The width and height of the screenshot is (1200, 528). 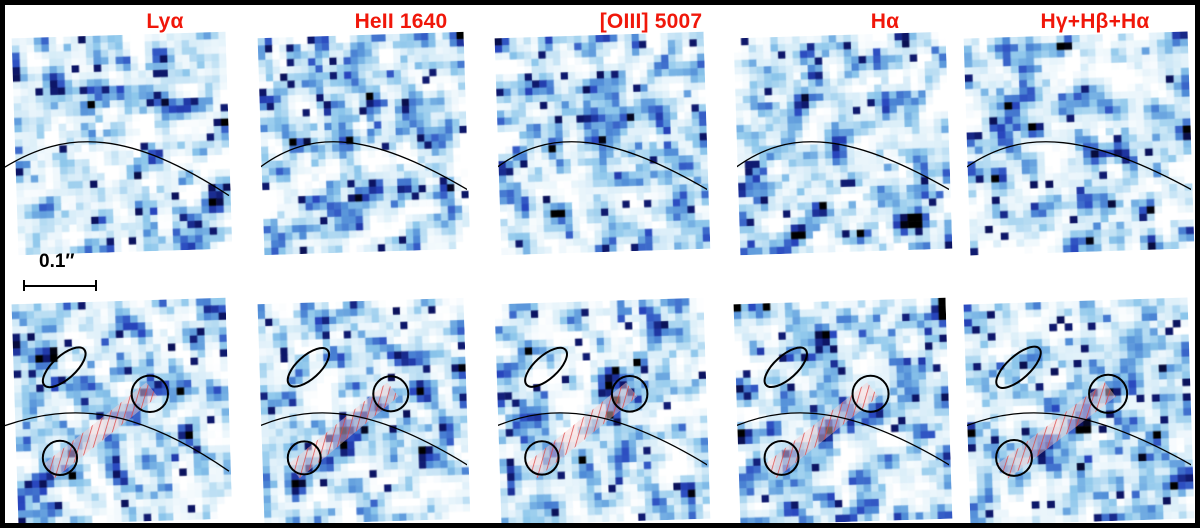 I want to click on panel-label-halpha: Hα, so click(x=885, y=21).